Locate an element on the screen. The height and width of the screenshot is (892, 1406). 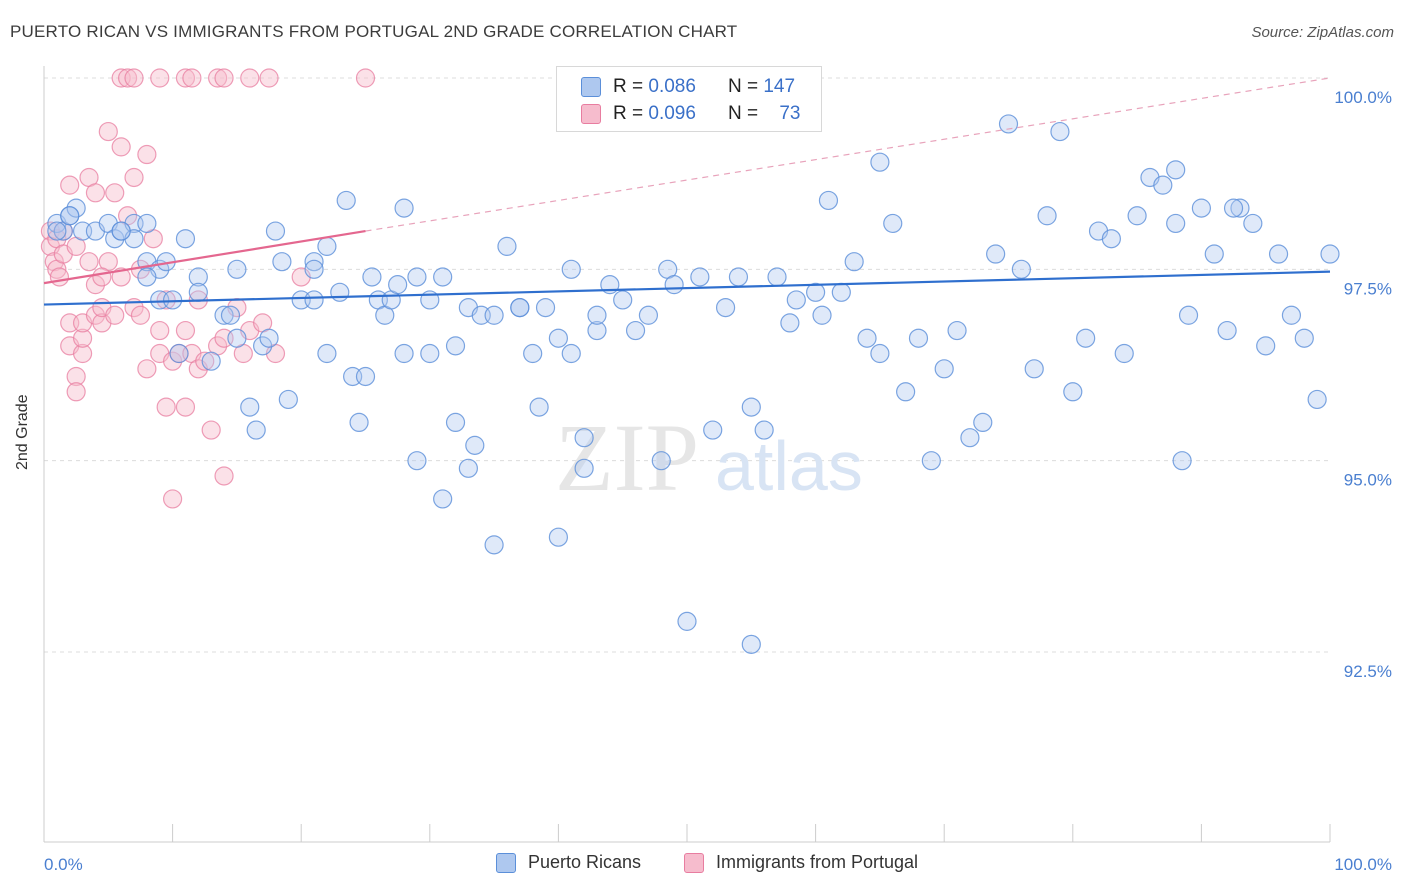
y-tick-labels: 92.5% 95.0% 97.5% 100.0% is located at coordinates (1363, 384).